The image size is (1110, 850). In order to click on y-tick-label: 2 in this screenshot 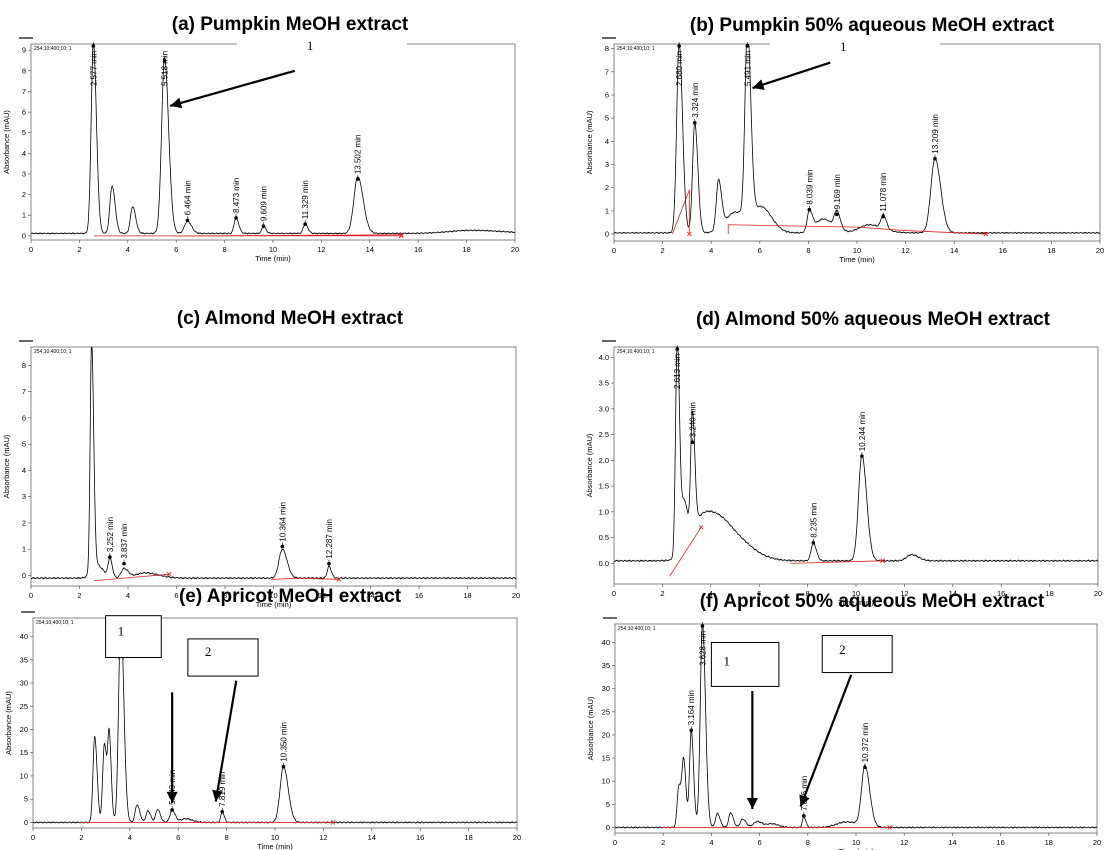, I will do `click(24, 522)`.